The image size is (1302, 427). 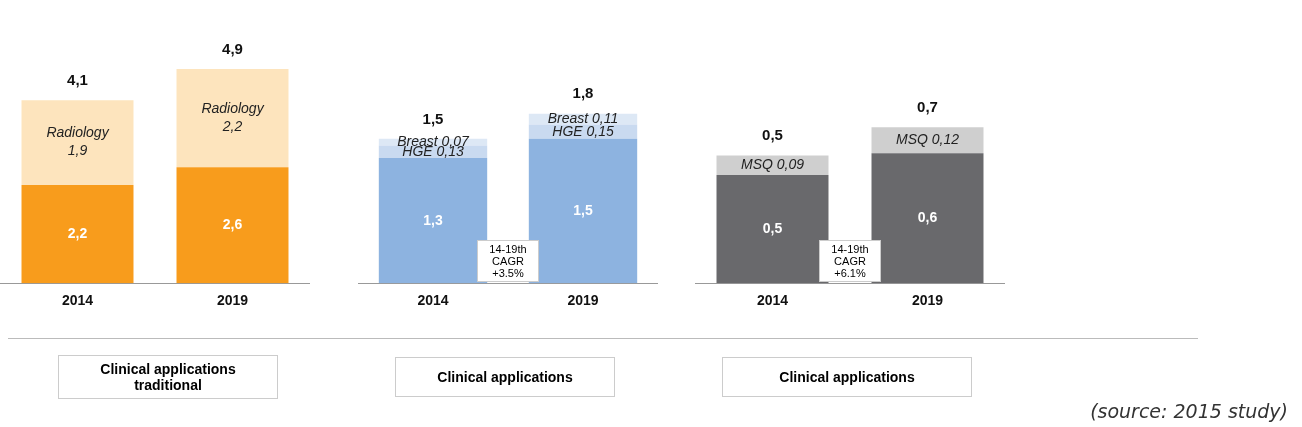 I want to click on data-label: 0,6, so click(x=927, y=217).